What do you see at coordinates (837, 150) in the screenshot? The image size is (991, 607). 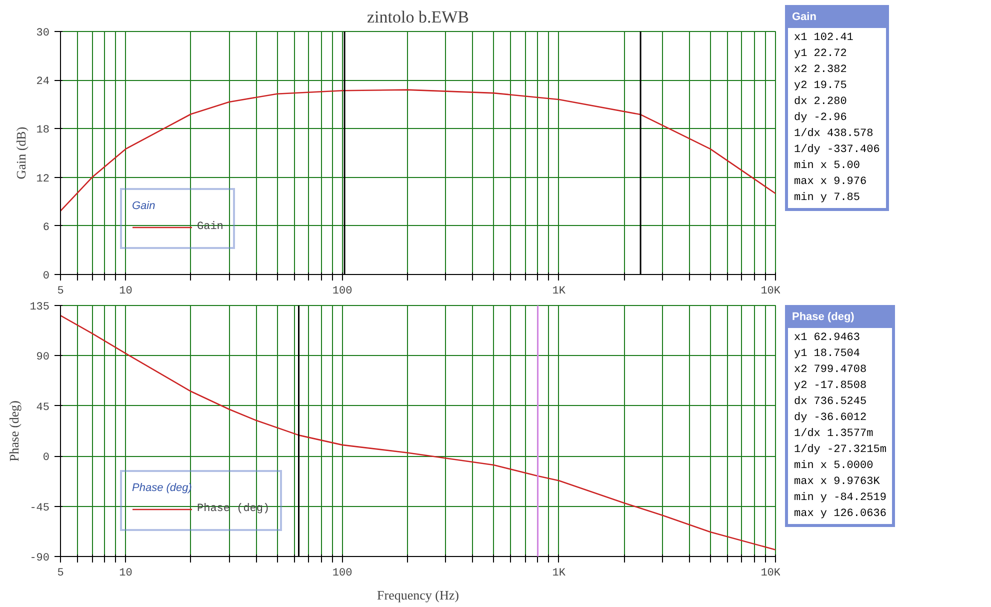 I see `text: 1/dy -337.406` at bounding box center [837, 150].